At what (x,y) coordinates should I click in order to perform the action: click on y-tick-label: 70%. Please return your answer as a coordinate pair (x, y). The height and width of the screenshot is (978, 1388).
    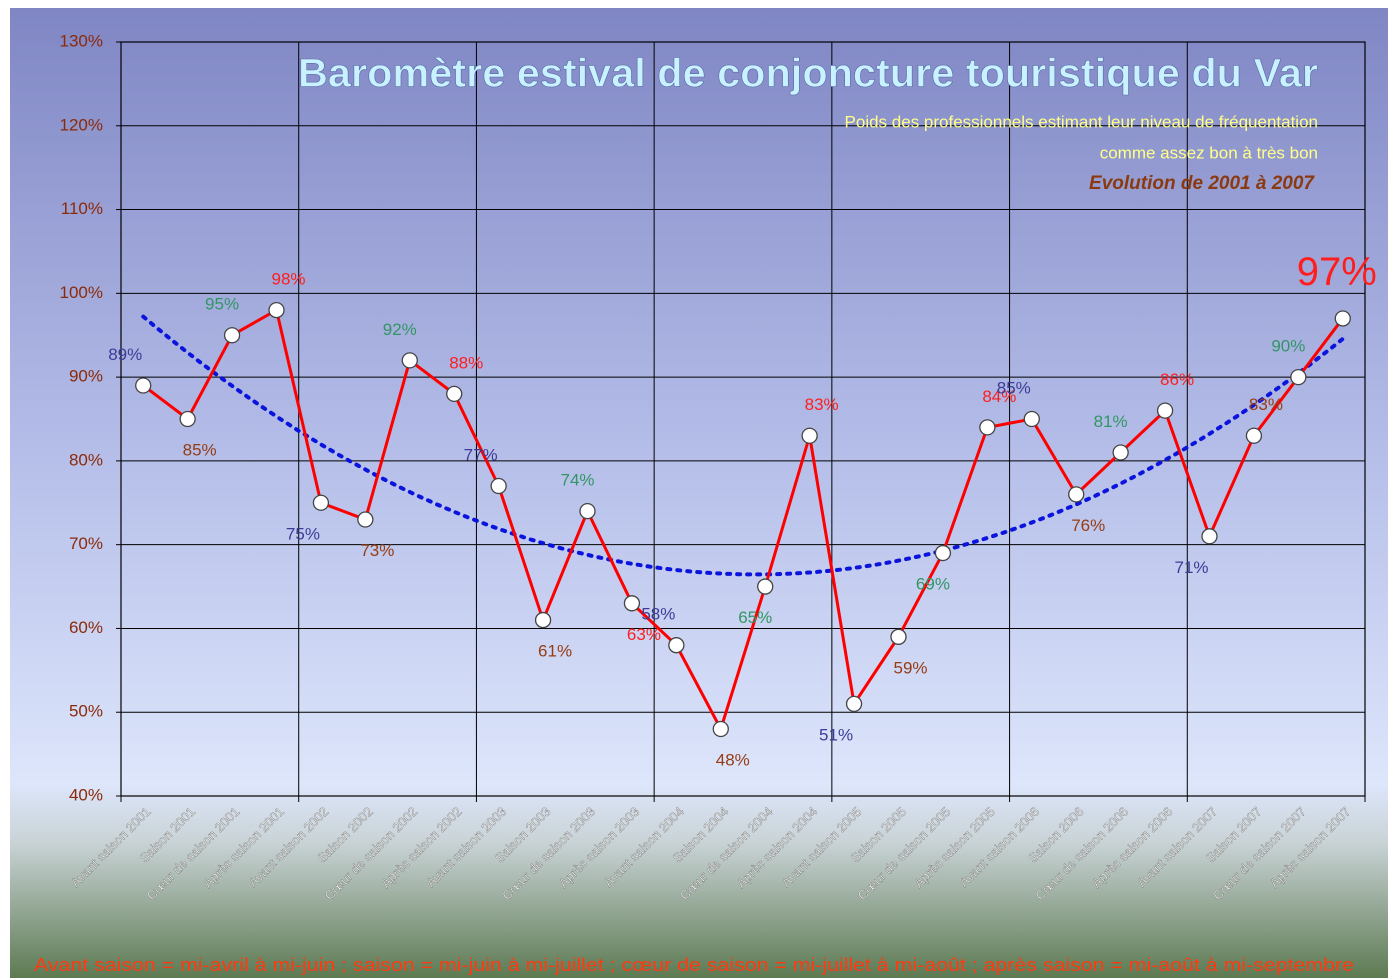
    Looking at the image, I should click on (86, 543).